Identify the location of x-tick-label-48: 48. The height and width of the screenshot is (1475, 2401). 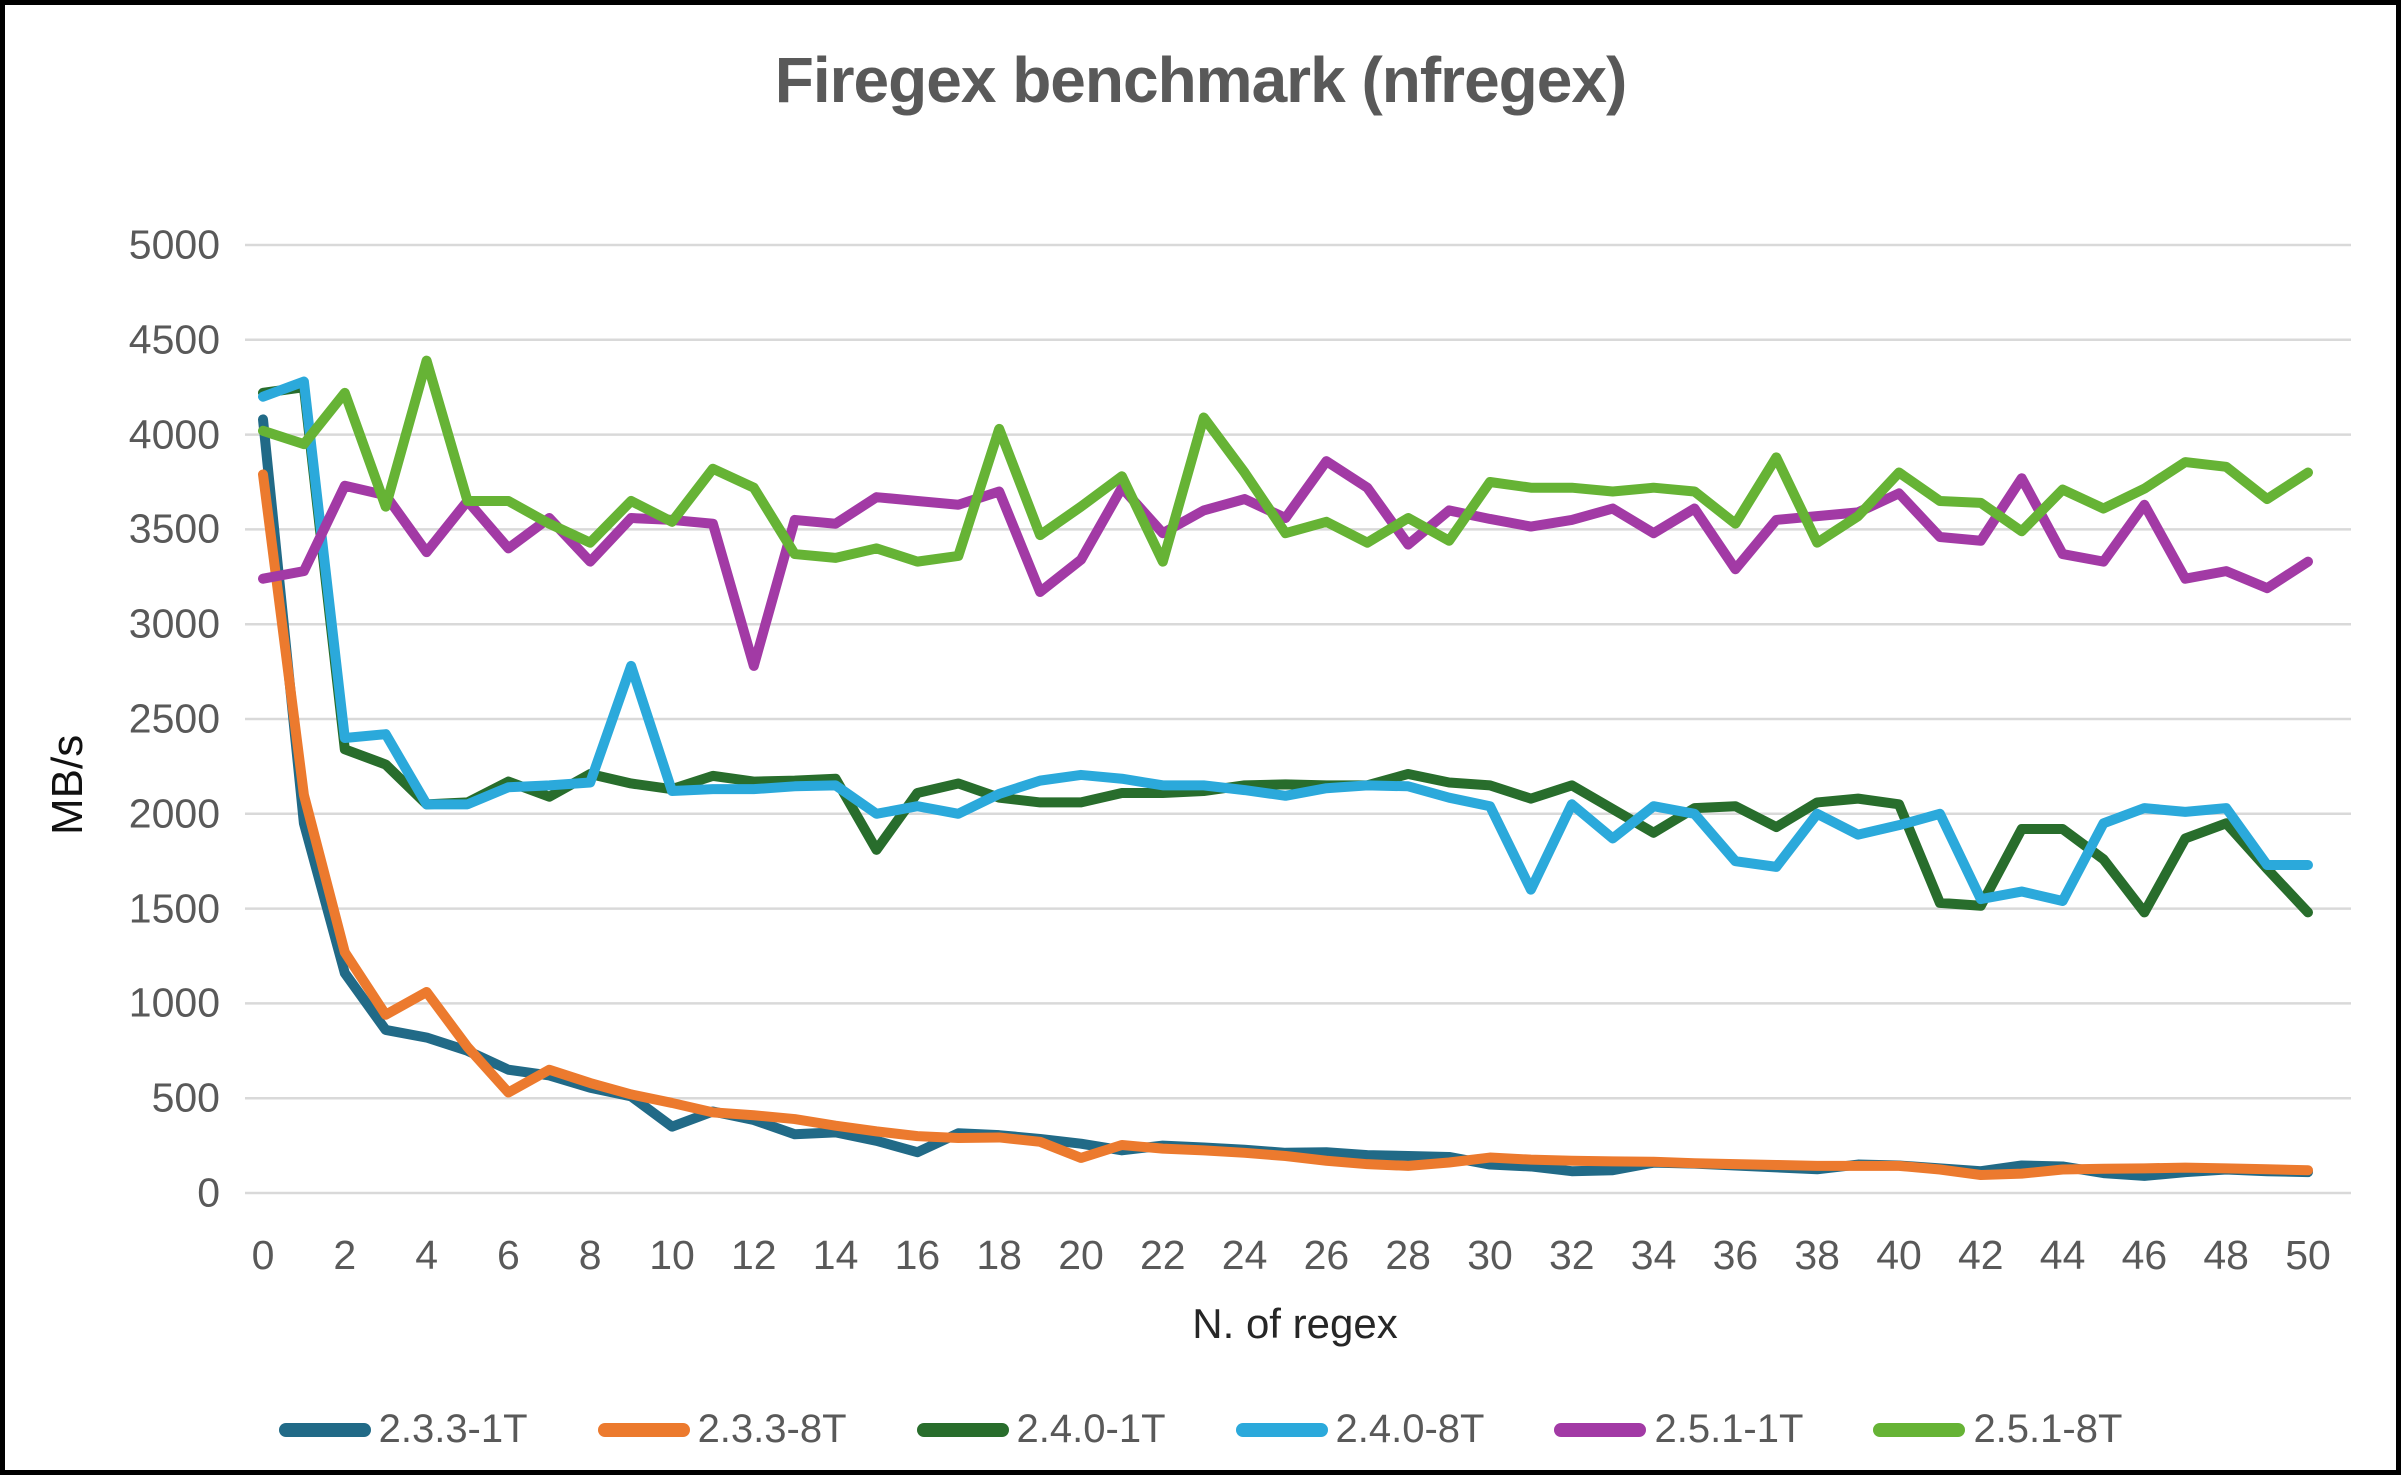
(2226, 1255).